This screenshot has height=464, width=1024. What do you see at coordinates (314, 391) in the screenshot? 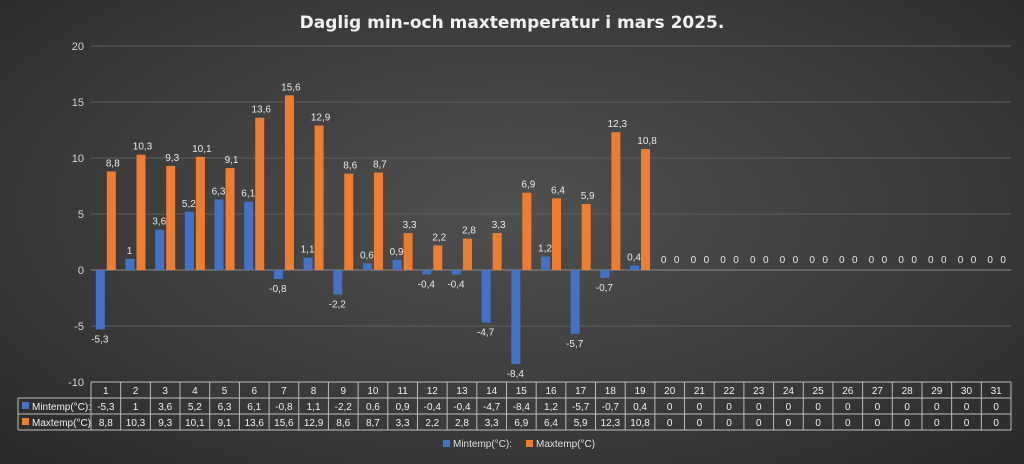
I see `table-header-cell: 8` at bounding box center [314, 391].